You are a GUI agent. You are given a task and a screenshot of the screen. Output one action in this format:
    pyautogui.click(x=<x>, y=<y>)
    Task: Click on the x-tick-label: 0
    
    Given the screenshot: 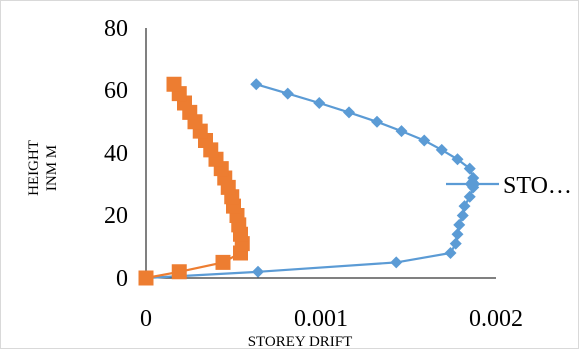 What is the action you would take?
    pyautogui.click(x=146, y=319)
    